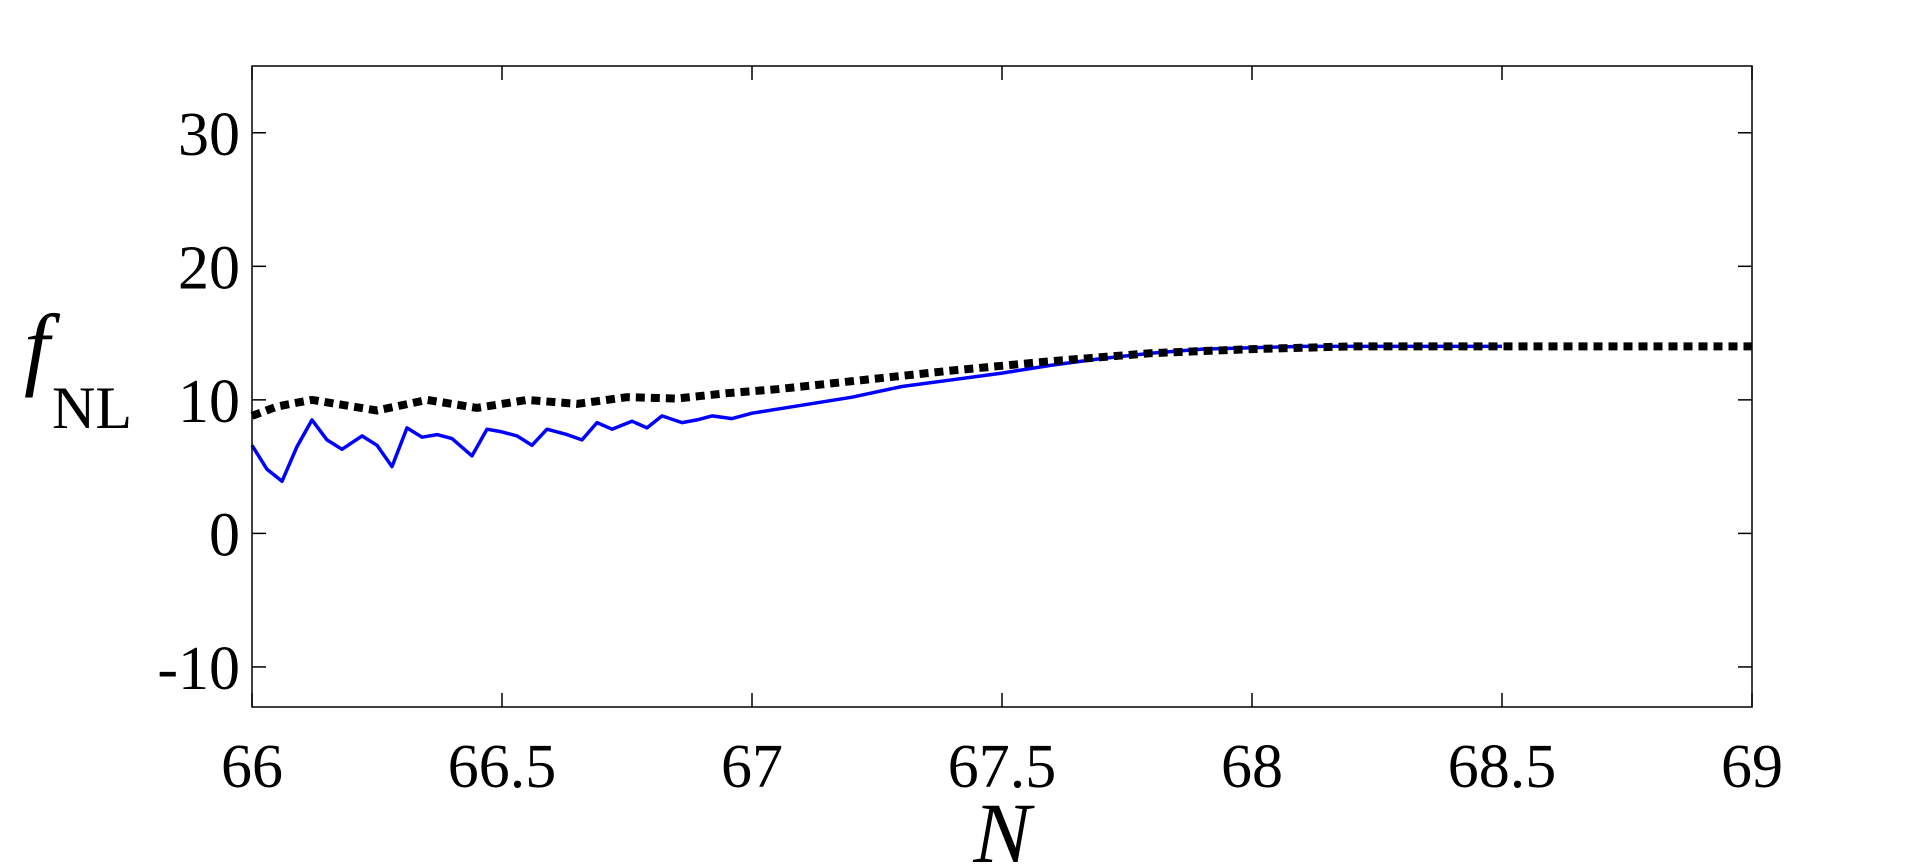 This screenshot has height=867, width=1920. I want to click on series-layer, so click(1001, 413).